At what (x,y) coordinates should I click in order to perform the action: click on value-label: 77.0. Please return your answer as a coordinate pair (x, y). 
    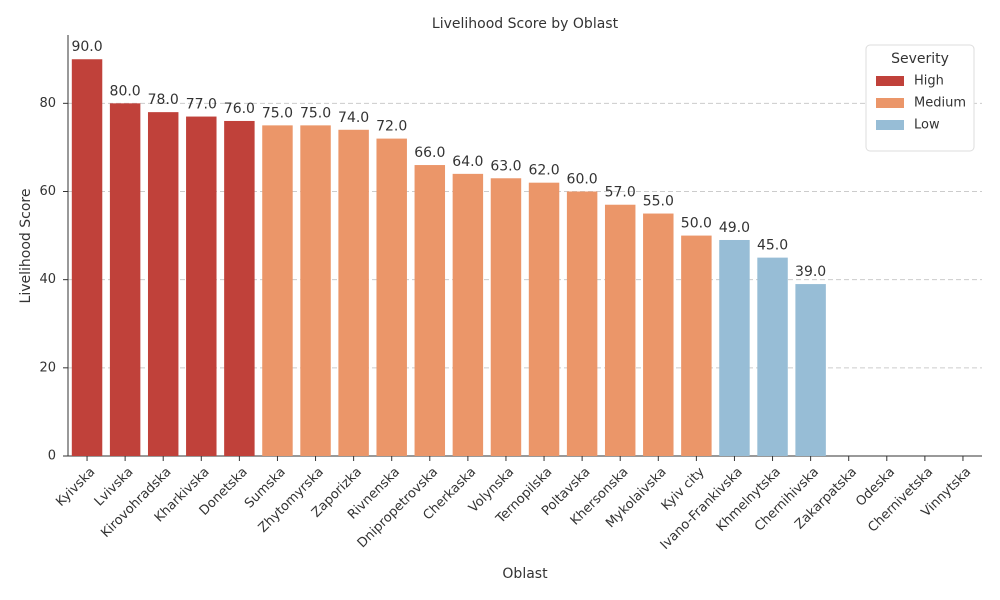
    Looking at the image, I should click on (201, 105).